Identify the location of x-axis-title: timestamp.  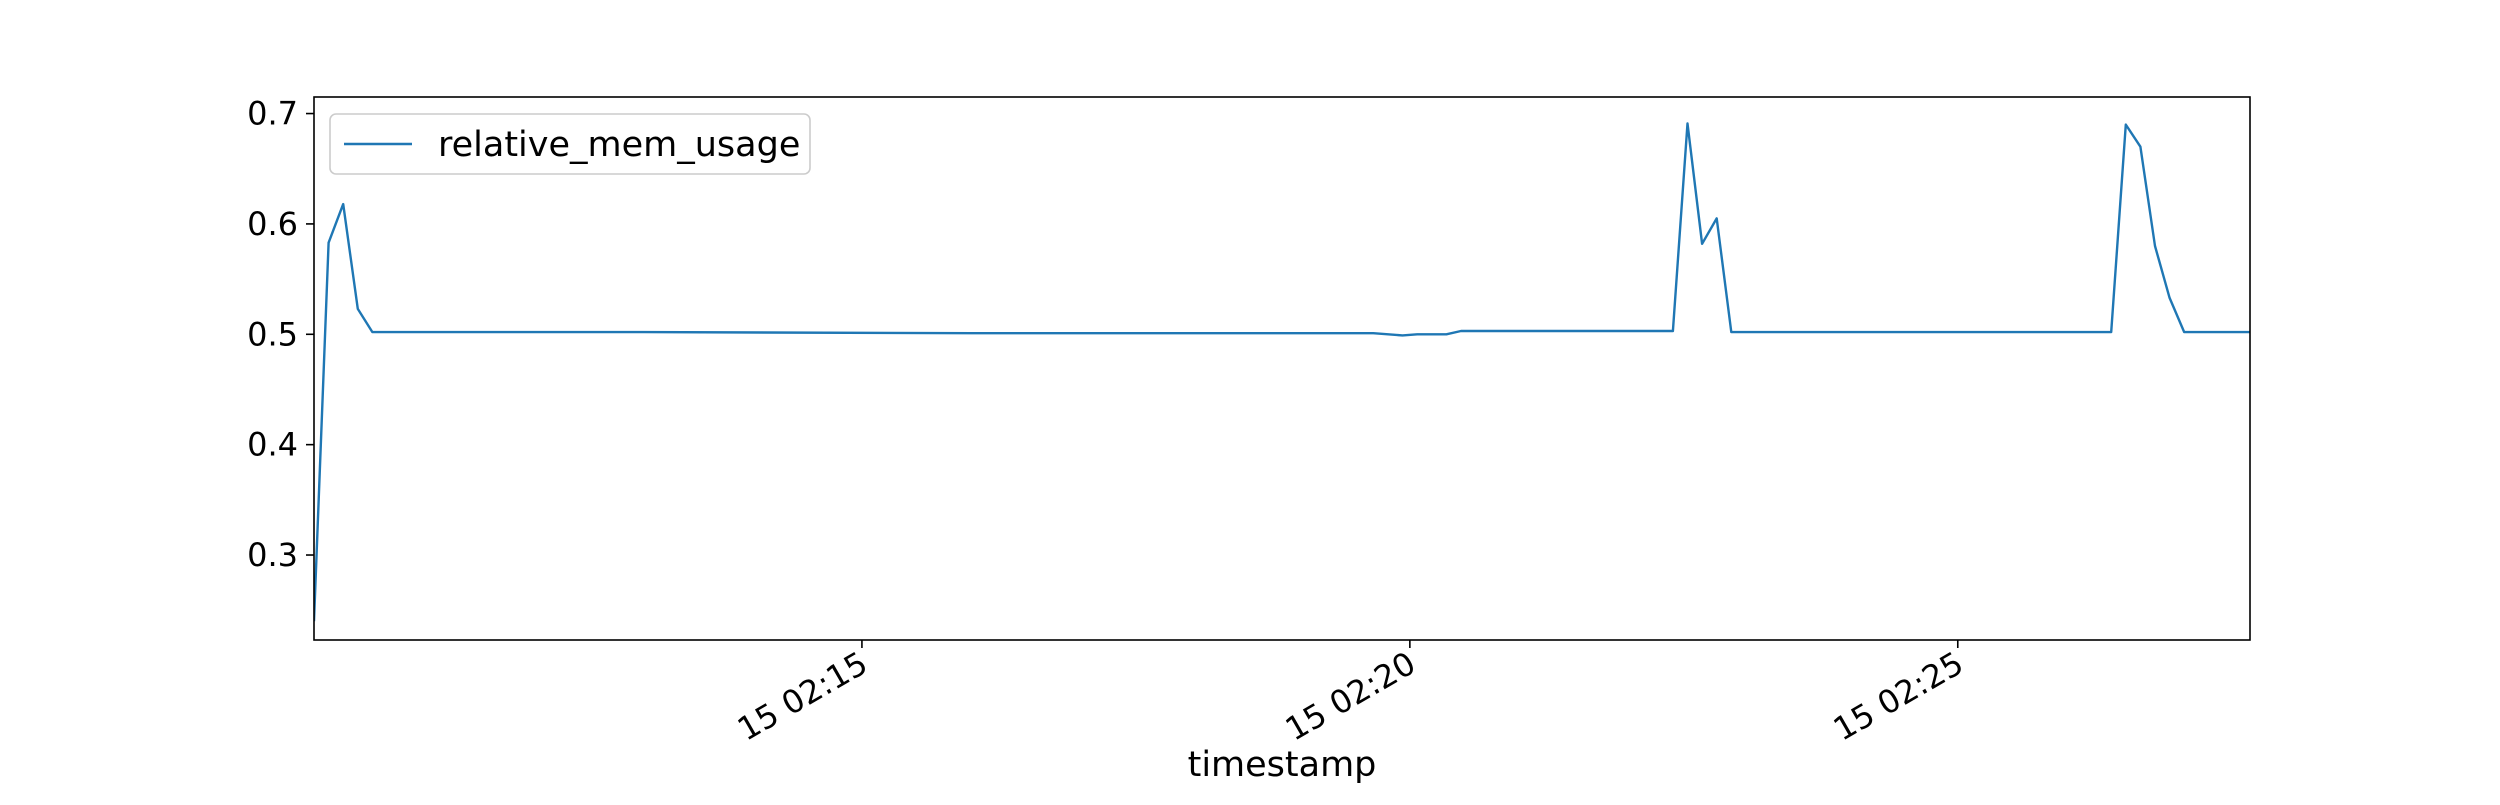
(1282, 765).